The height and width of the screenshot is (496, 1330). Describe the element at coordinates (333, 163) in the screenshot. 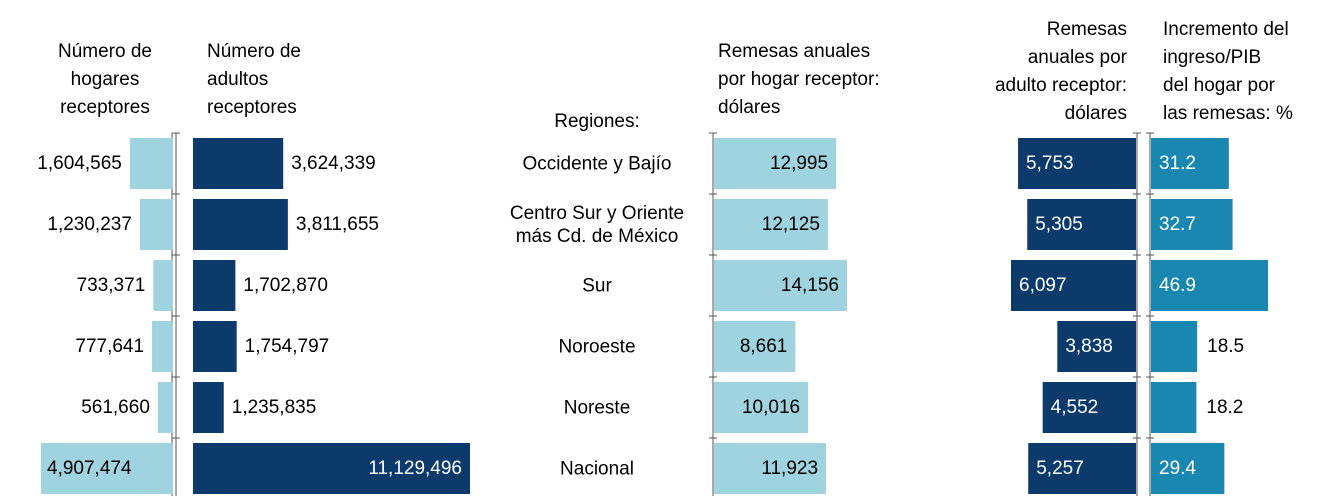

I see `value-label: 3,624,339` at that location.